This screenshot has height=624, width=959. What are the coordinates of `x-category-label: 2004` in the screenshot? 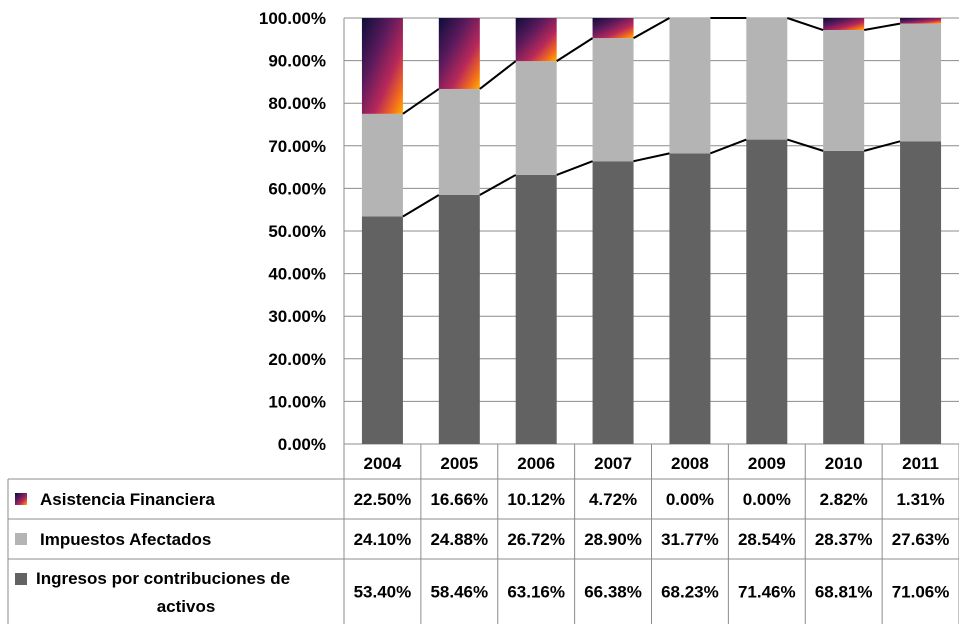 It's located at (383, 463).